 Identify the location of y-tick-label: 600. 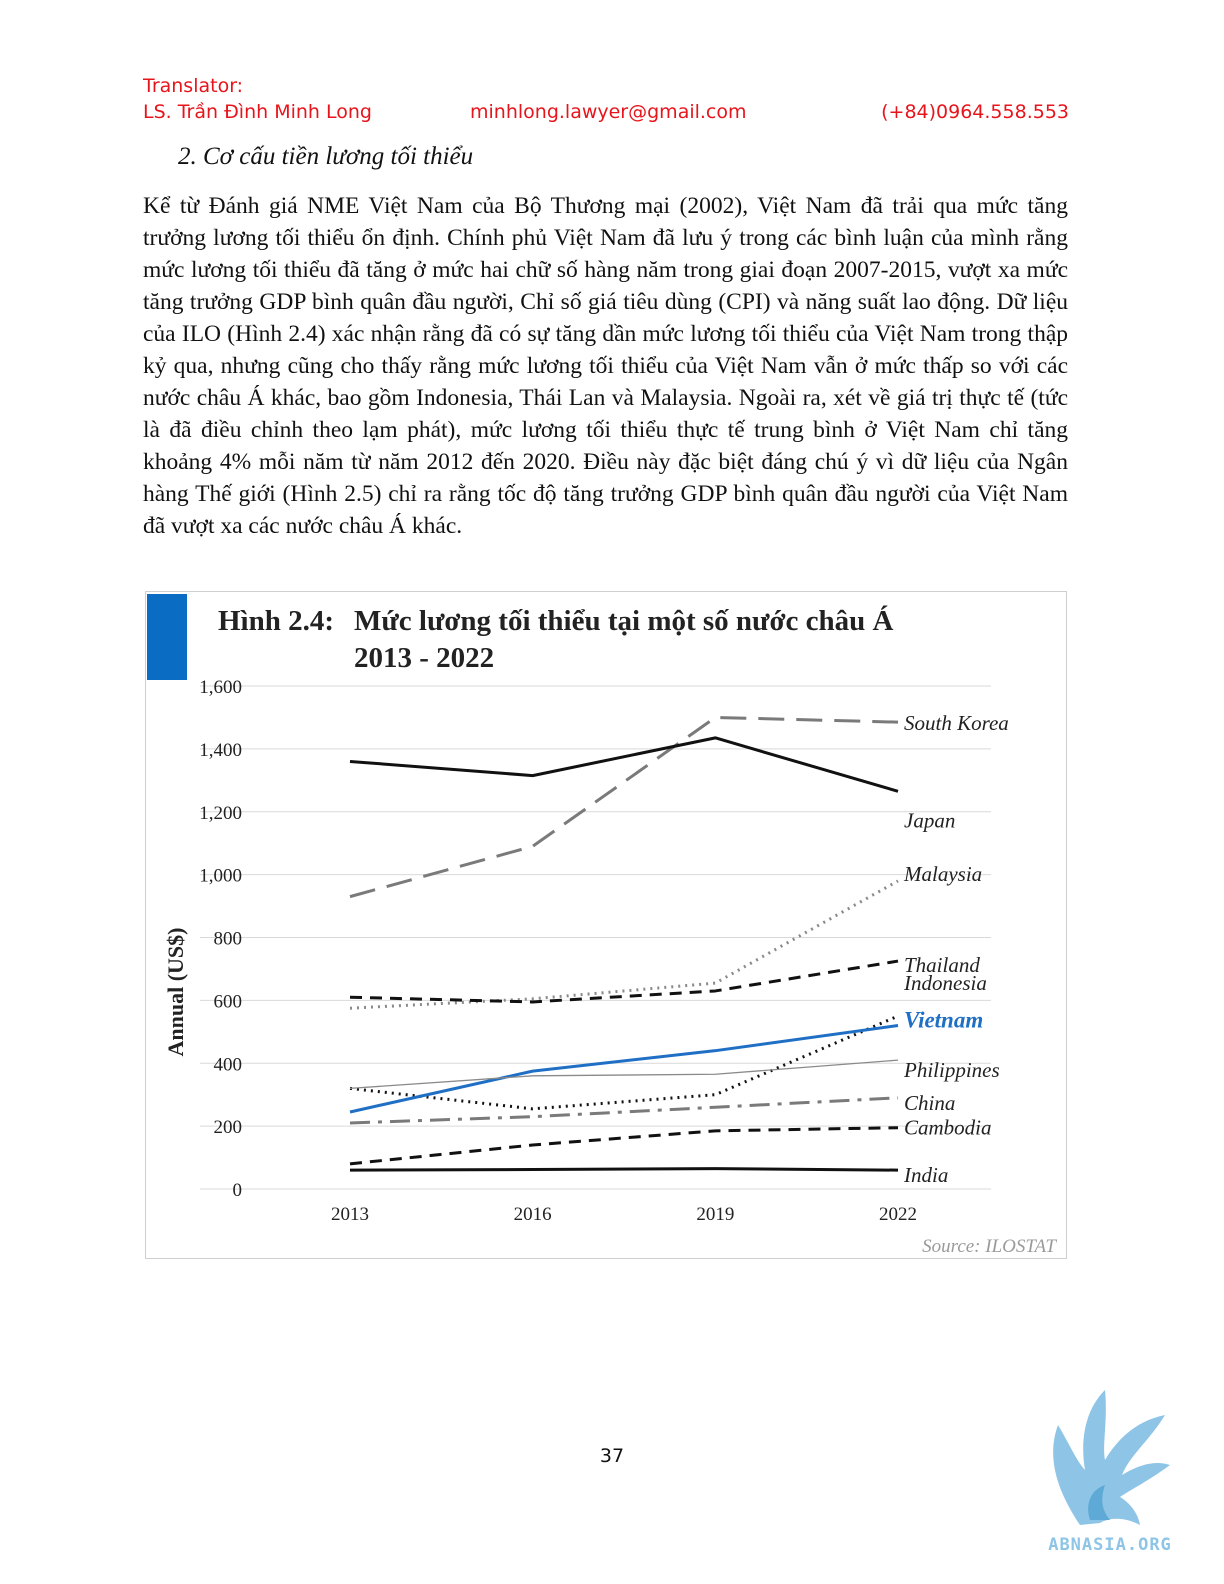
(228, 1001).